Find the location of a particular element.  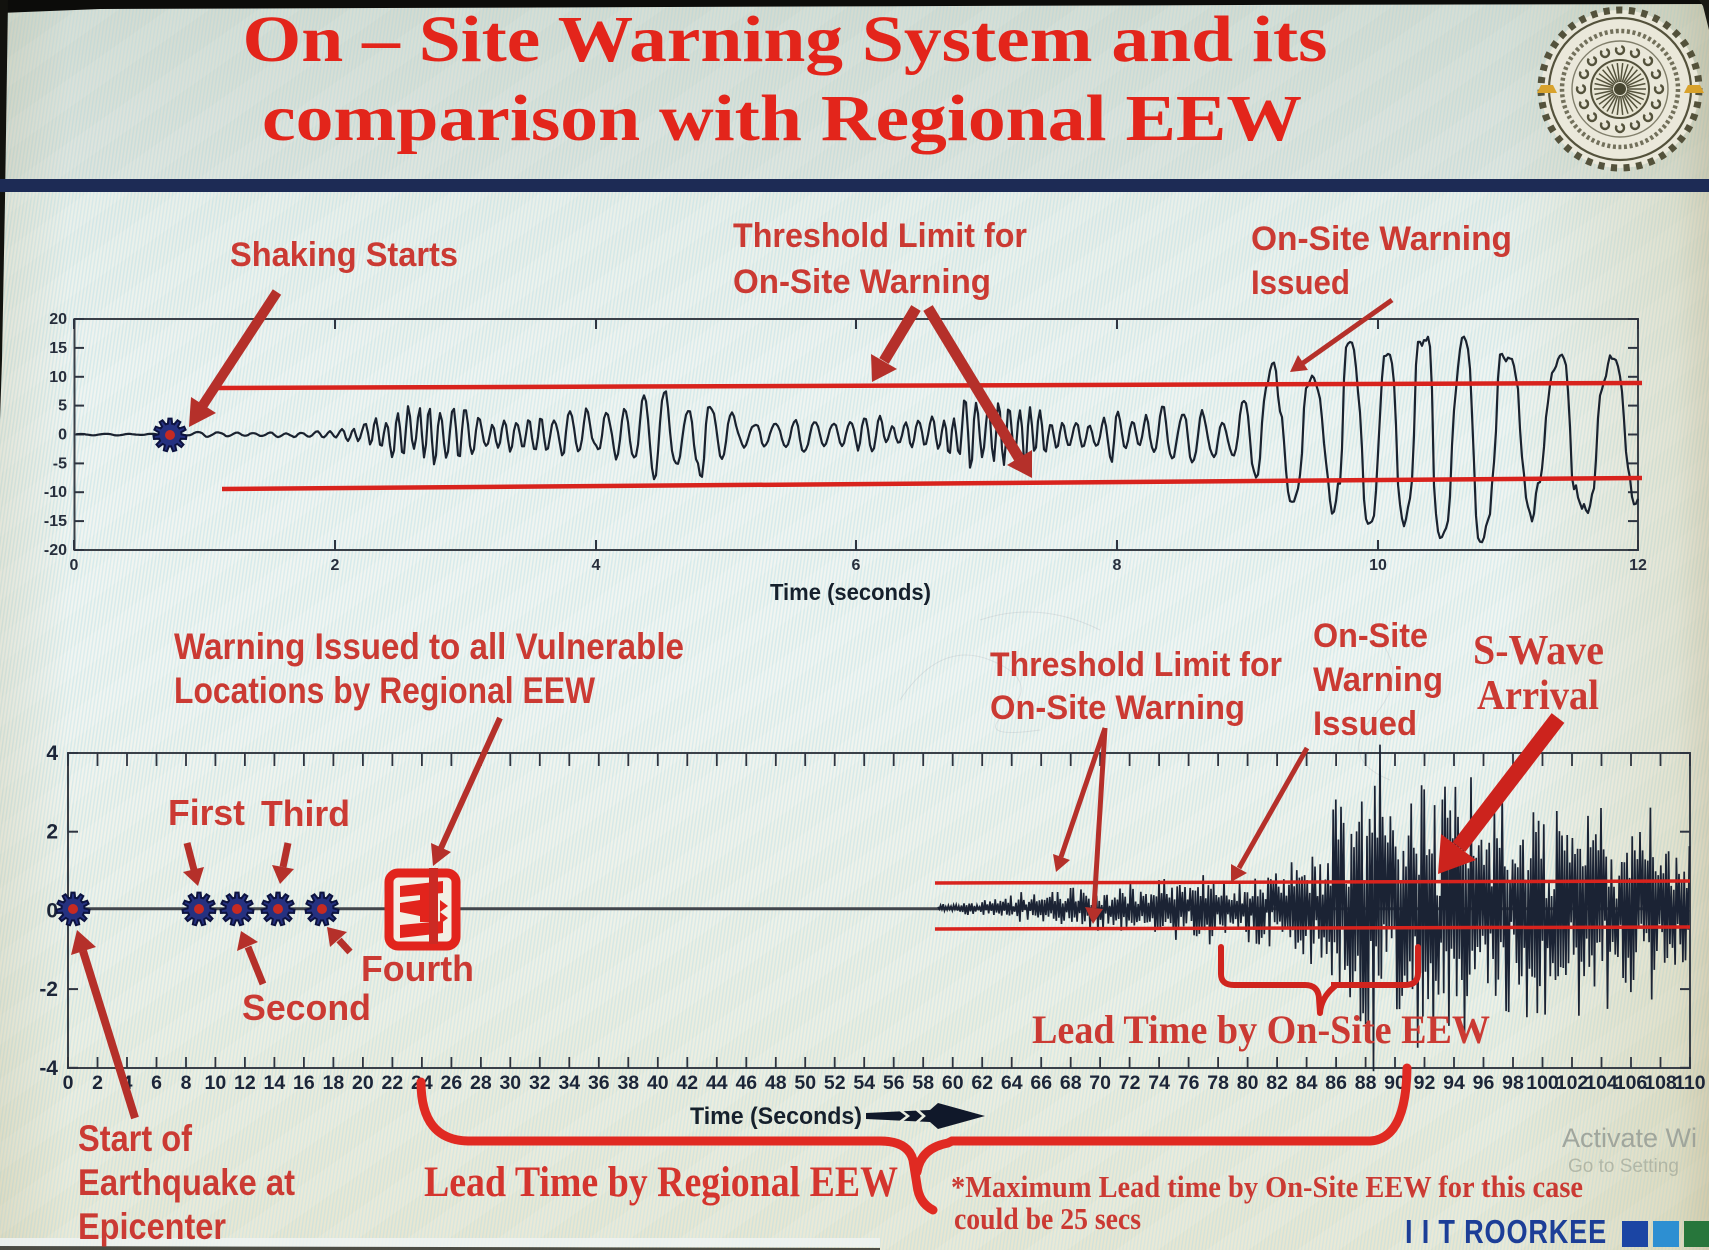

svg-text: 80 is located at coordinates (1248, 1083).